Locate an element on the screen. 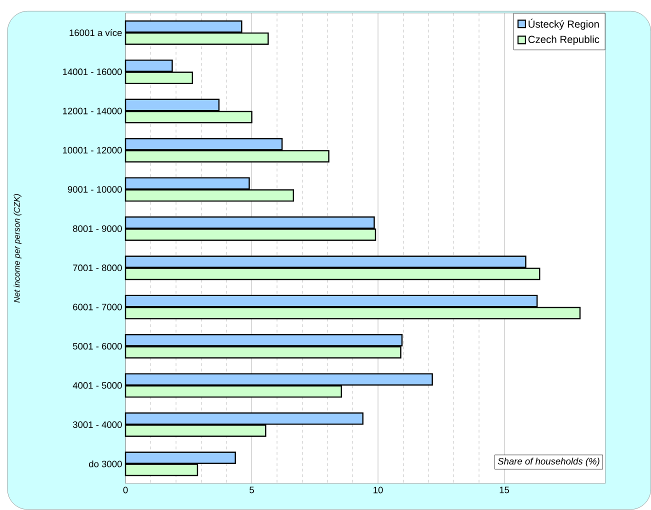 The height and width of the screenshot is (510, 651). y-tick-label: 3001 - 4000 is located at coordinates (97, 424).